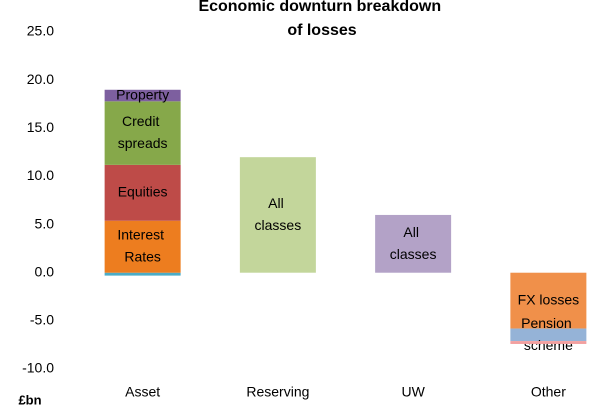 The height and width of the screenshot is (410, 616). I want to click on segment-label: Interest Rates, so click(142, 245).